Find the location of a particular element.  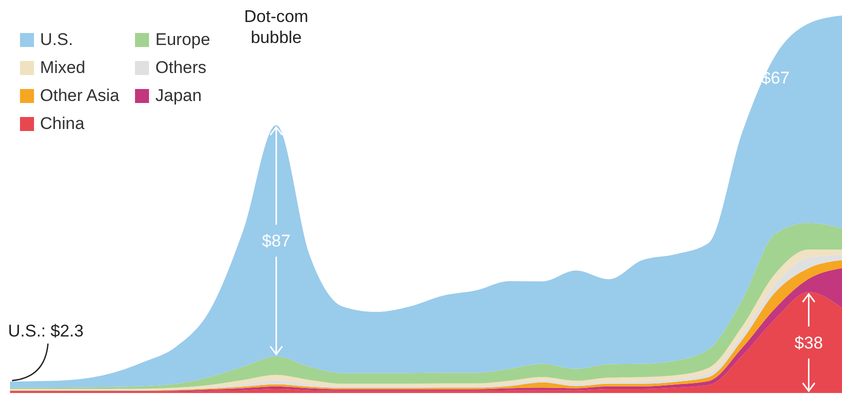

legend-label: Japan is located at coordinates (178, 96).